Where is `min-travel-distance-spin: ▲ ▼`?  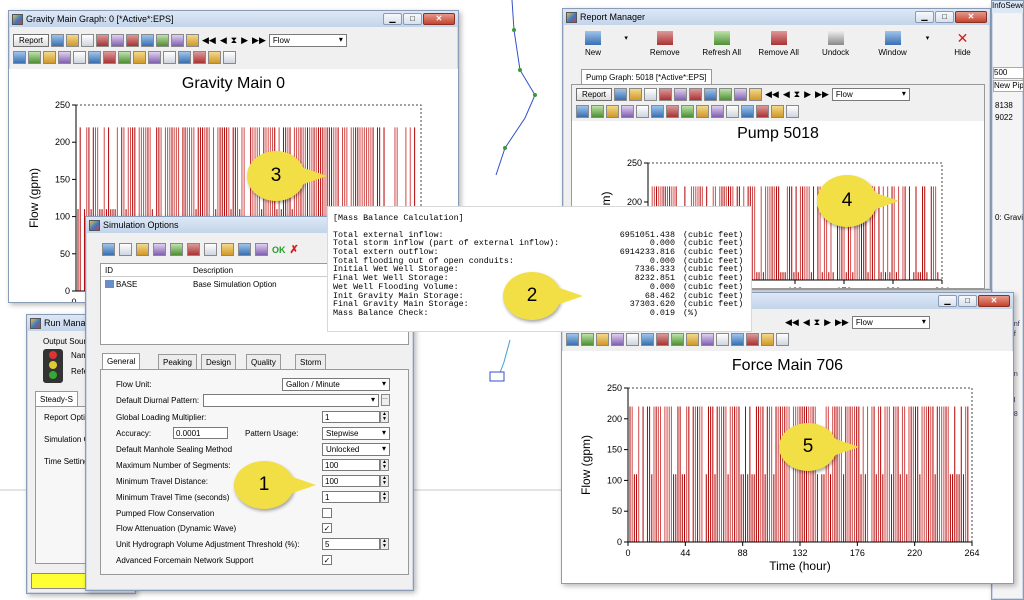
min-travel-distance-spin: ▲ ▼ is located at coordinates (384, 481).